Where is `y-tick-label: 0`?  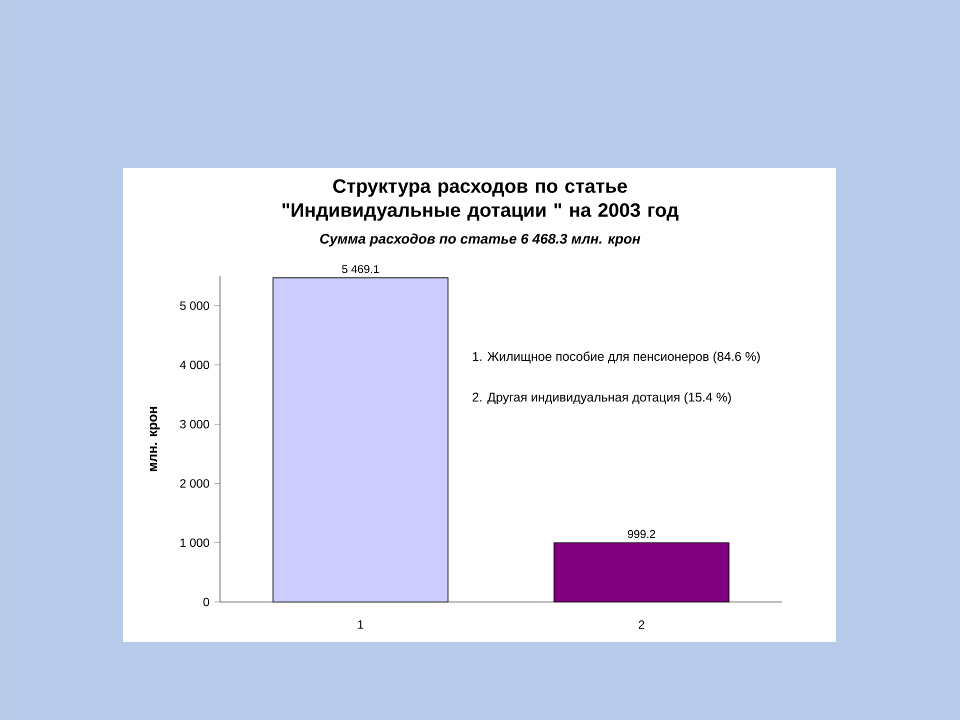
y-tick-label: 0 is located at coordinates (206, 602).